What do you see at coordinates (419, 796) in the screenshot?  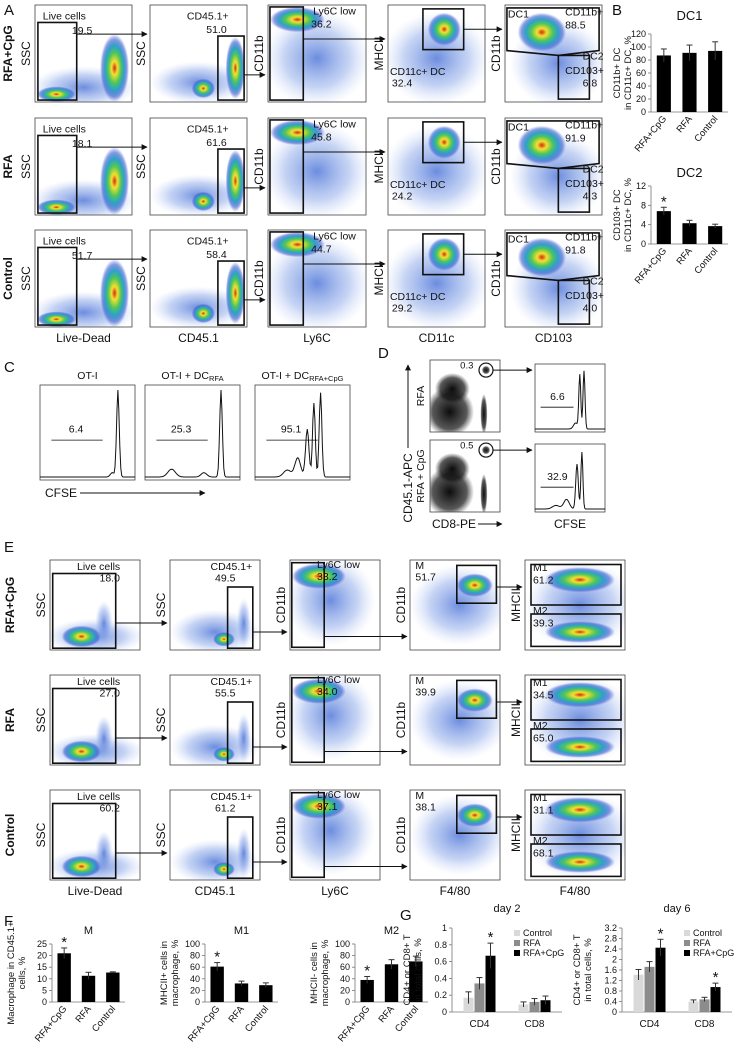 I see `gate-label: M` at bounding box center [419, 796].